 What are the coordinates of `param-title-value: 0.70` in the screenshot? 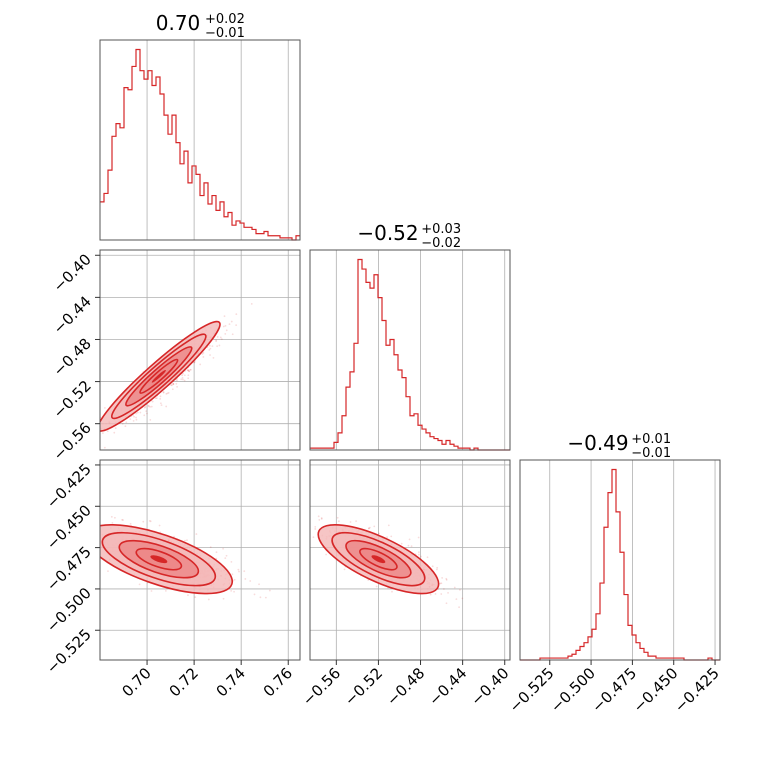 It's located at (178, 23).